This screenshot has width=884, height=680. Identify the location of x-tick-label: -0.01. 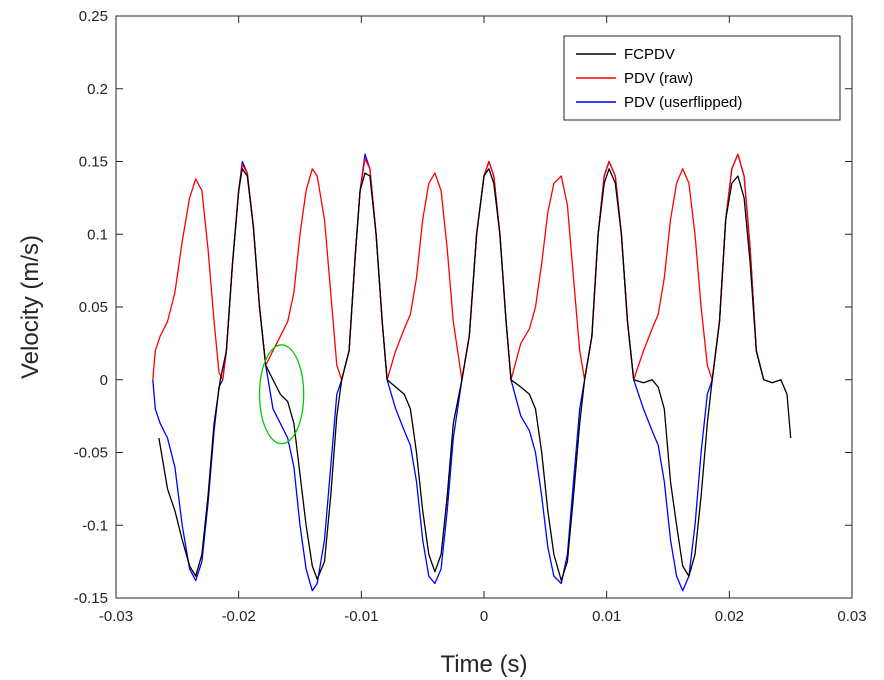
(361, 616).